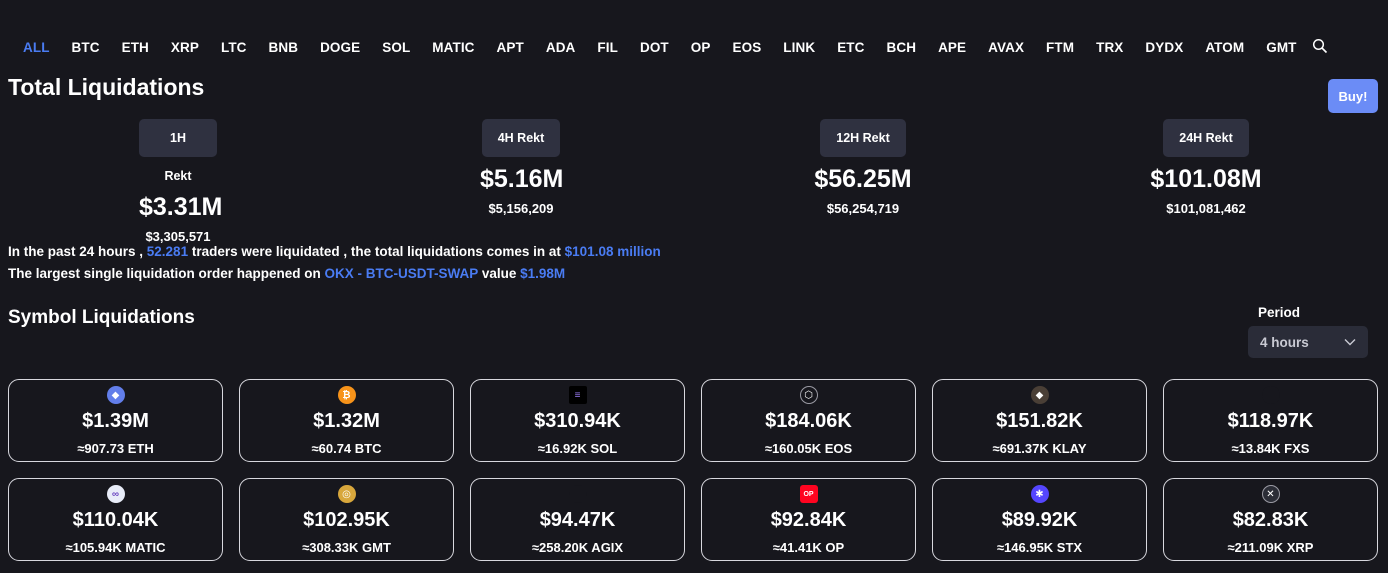  Describe the element at coordinates (167, 251) in the screenshot. I see `traders-count: 52.281` at that location.